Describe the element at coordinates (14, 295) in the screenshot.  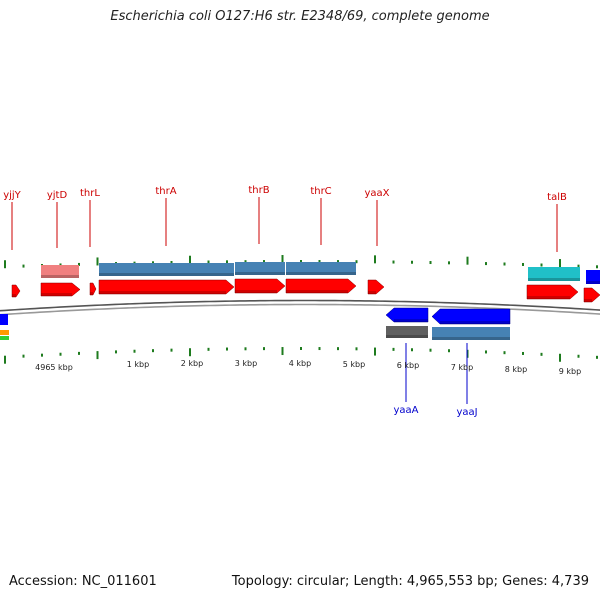
I see `cds-yjjY-shade` at that location.